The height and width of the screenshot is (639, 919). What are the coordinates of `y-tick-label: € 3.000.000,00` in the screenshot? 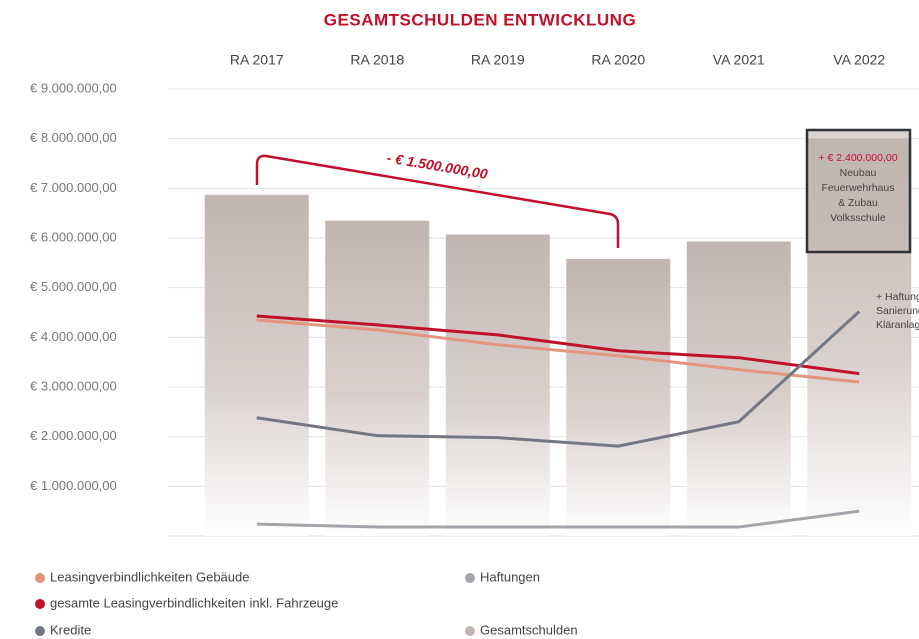 It's located at (73, 385).